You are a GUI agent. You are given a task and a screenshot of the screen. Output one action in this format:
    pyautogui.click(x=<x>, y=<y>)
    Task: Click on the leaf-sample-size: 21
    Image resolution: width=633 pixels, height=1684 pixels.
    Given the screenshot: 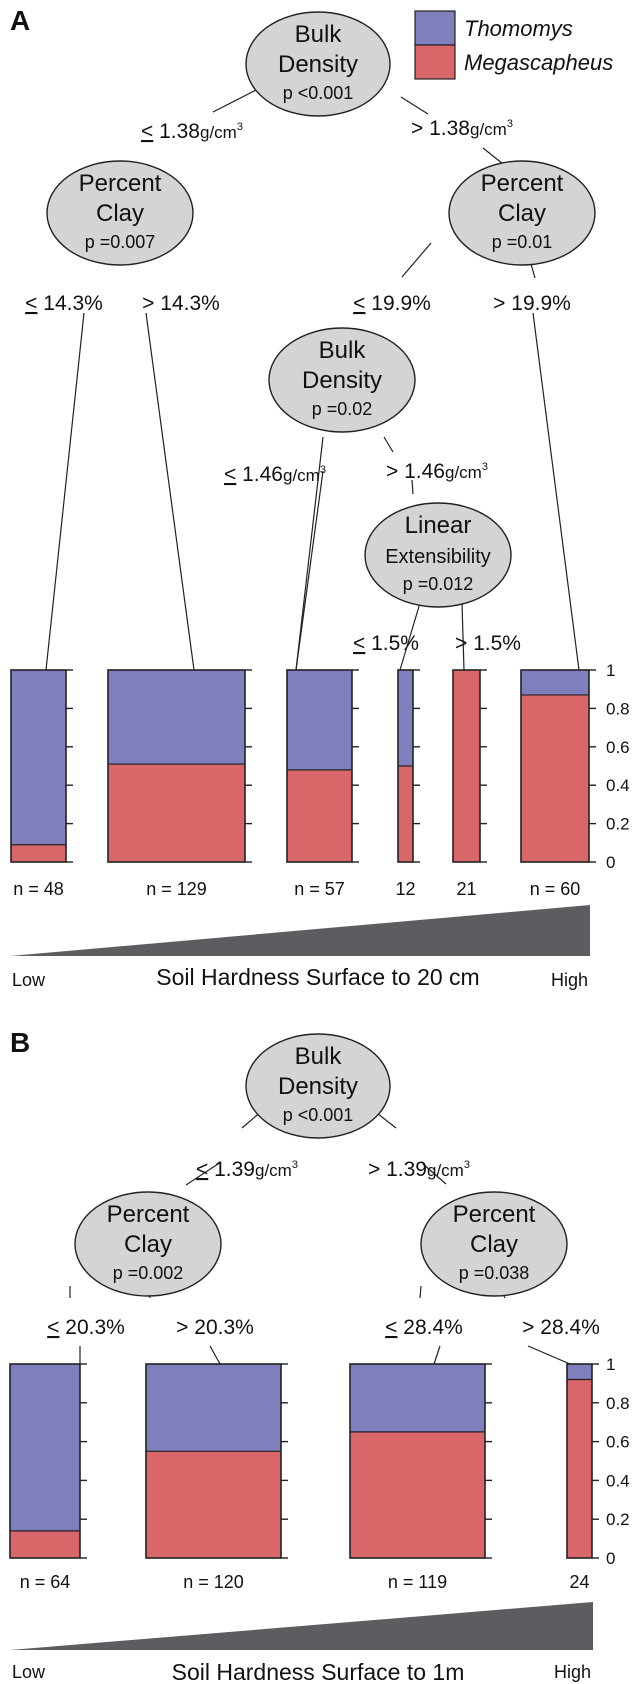 What is the action you would take?
    pyautogui.click(x=466, y=889)
    